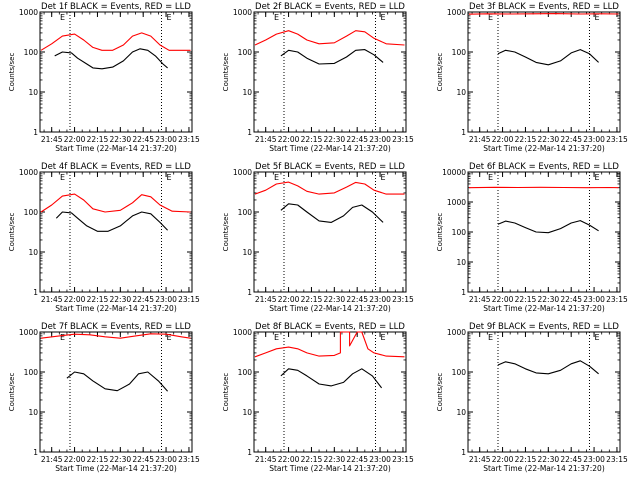 The height and width of the screenshot is (485, 640). What do you see at coordinates (544, 327) in the screenshot?
I see `panel-title: Det 9f BLACK = Events, RED = LLD` at bounding box center [544, 327].